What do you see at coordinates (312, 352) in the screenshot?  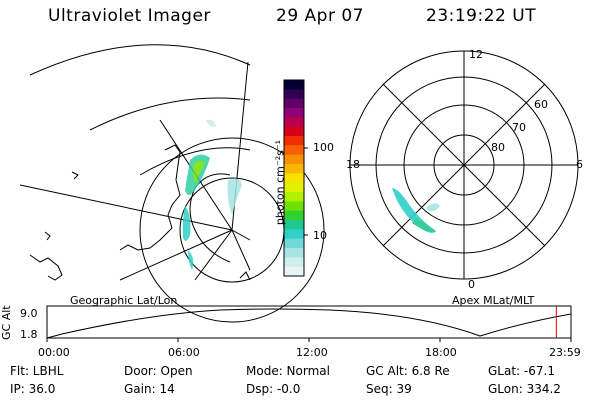 I see `timeline-xtick-1200: 12:00` at bounding box center [312, 352].